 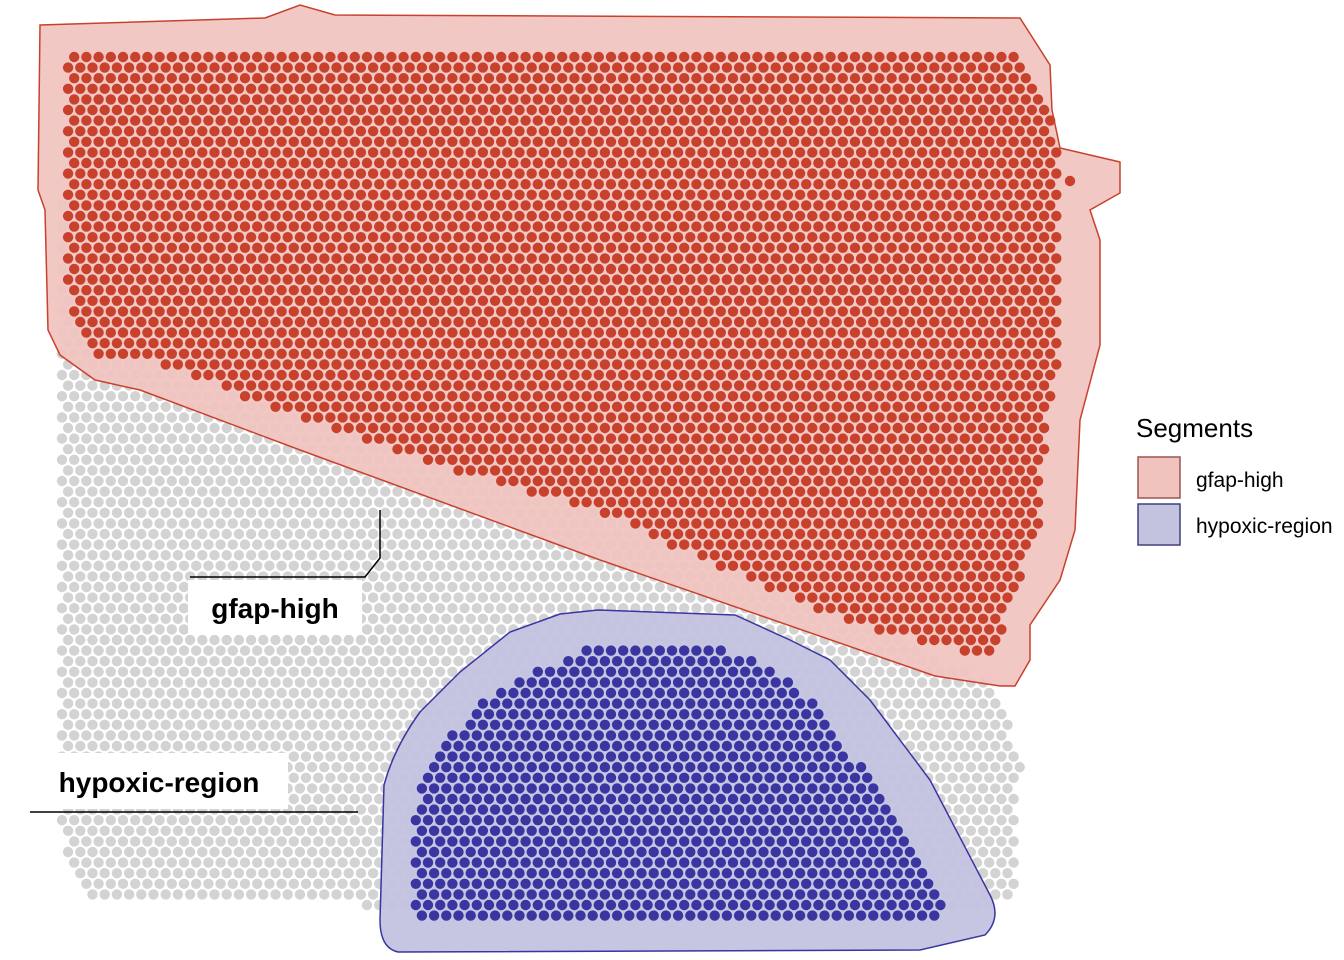 What do you see at coordinates (1194, 428) in the screenshot?
I see `legend-title: Segments` at bounding box center [1194, 428].